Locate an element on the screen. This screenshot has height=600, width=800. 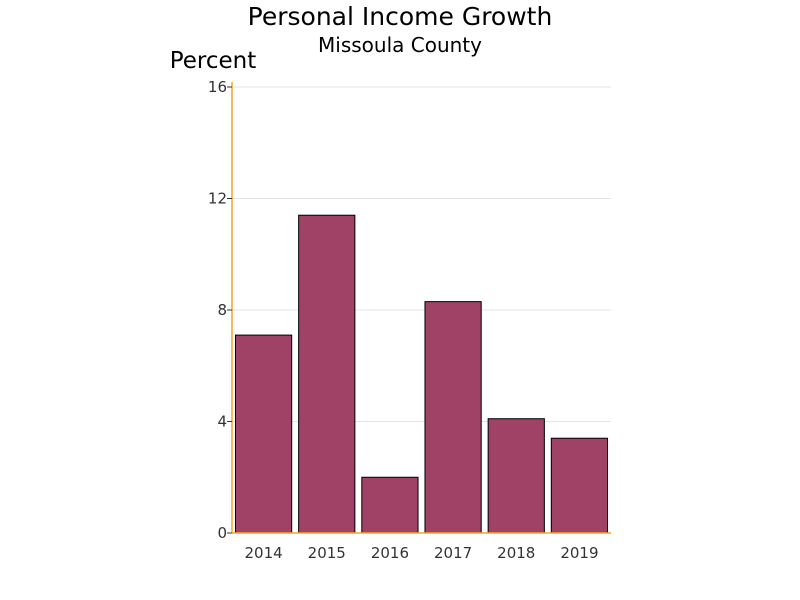
x-tick-label: 2019 is located at coordinates (579, 553).